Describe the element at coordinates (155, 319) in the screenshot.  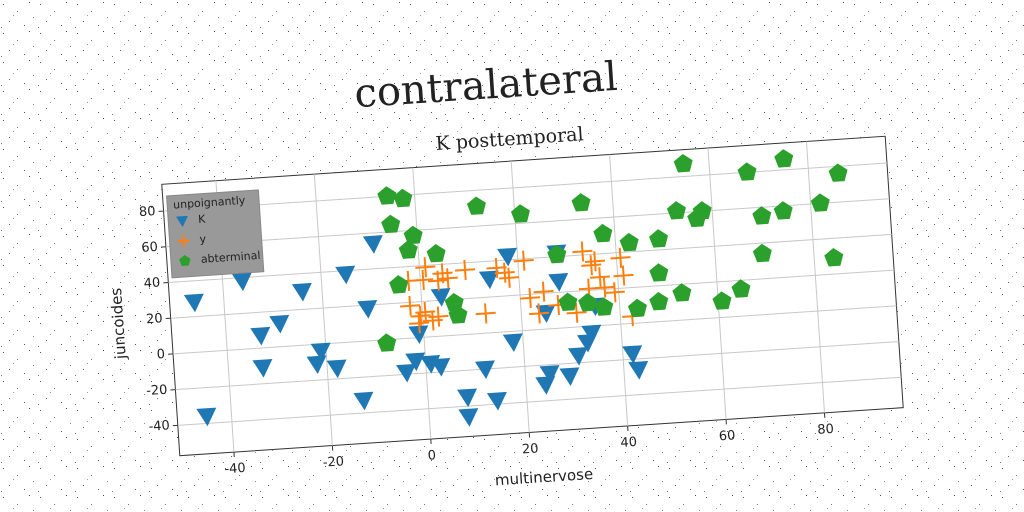
I see `y-tick-label: 20` at that location.